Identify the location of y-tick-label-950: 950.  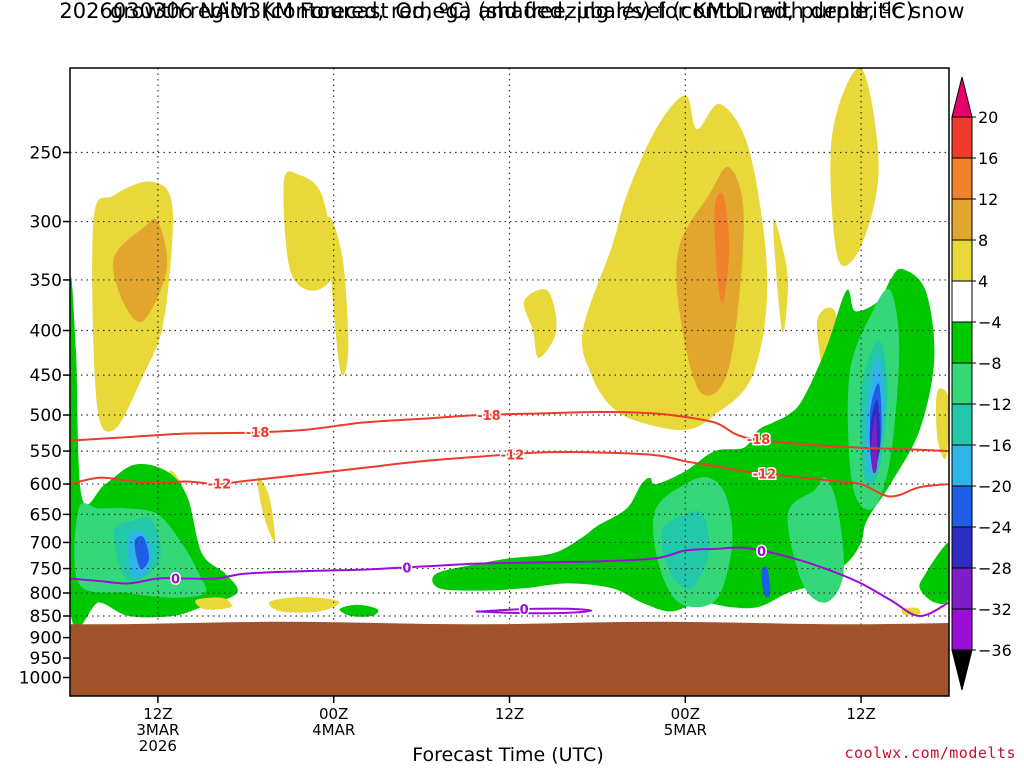
(46, 659).